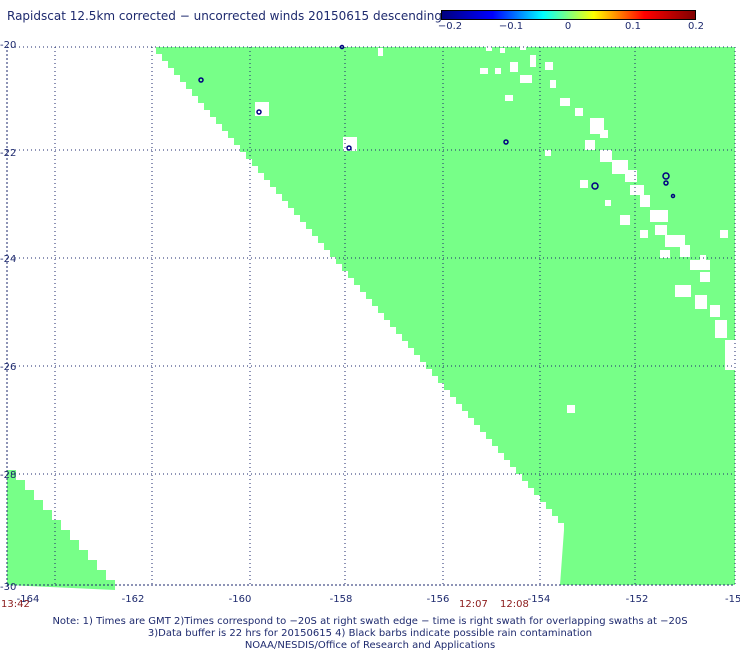 This screenshot has height=651, width=740. I want to click on lon-label: -160, so click(240, 599).